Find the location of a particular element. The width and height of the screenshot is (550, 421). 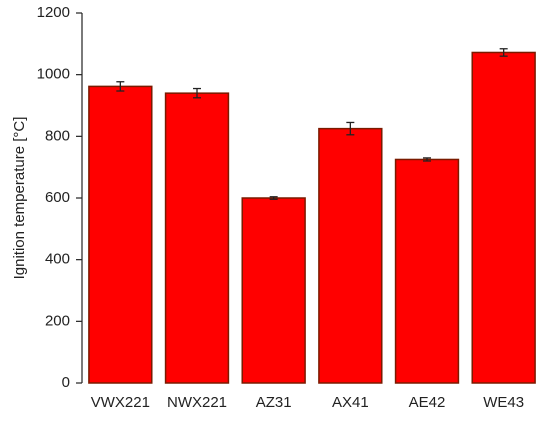

y-tick-label: 200 is located at coordinates (57, 320).